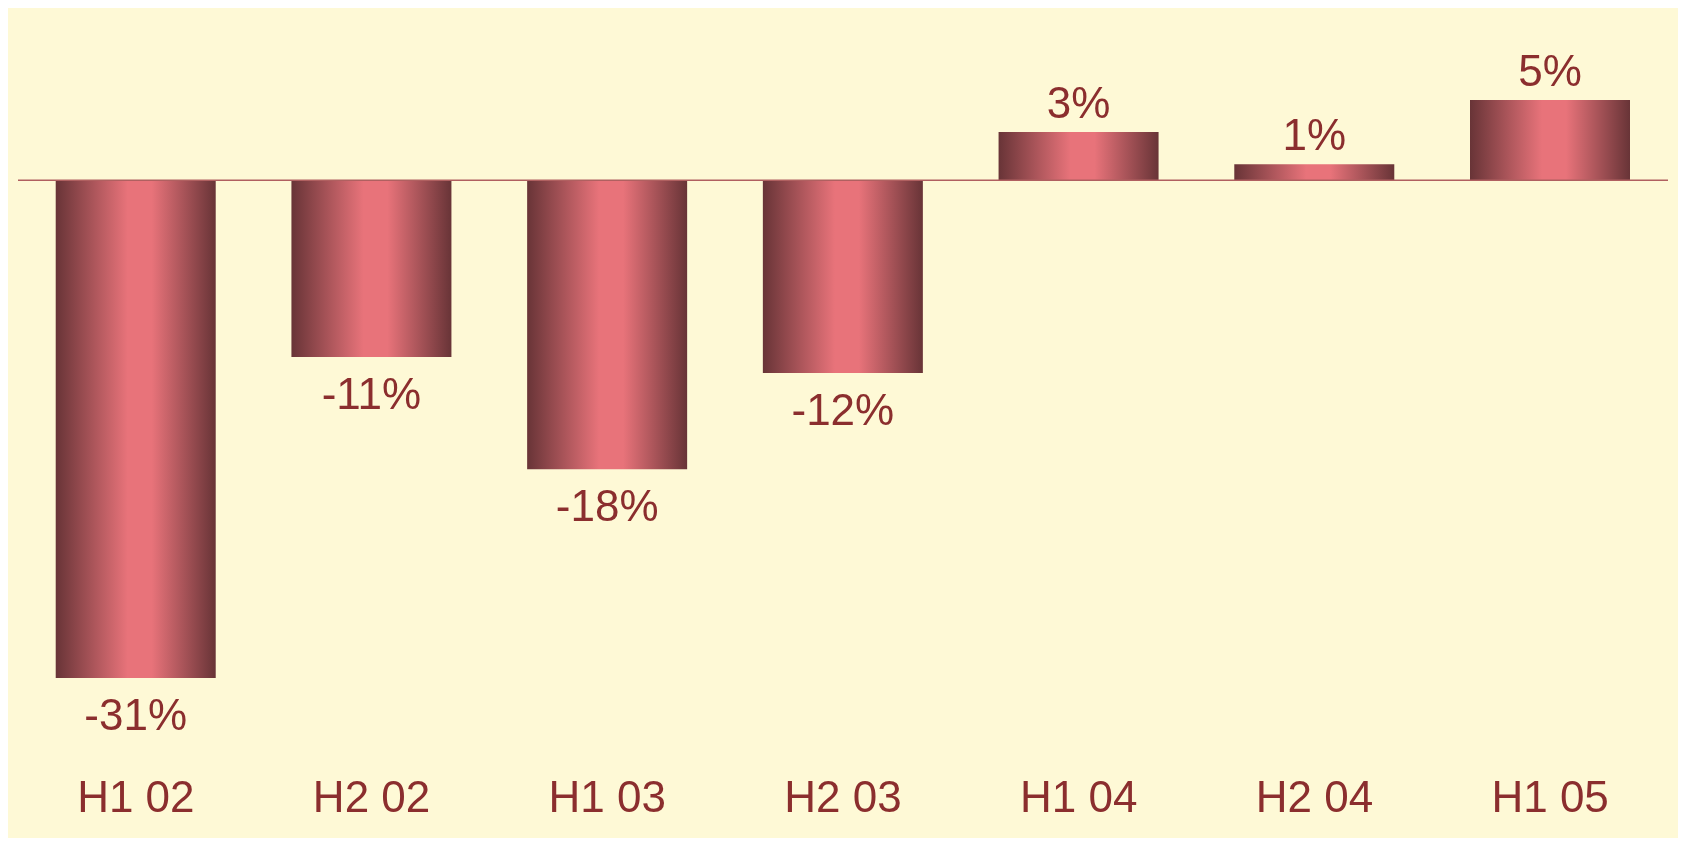 The width and height of the screenshot is (1687, 846). What do you see at coordinates (371, 393) in the screenshot?
I see `data-label: -11%` at bounding box center [371, 393].